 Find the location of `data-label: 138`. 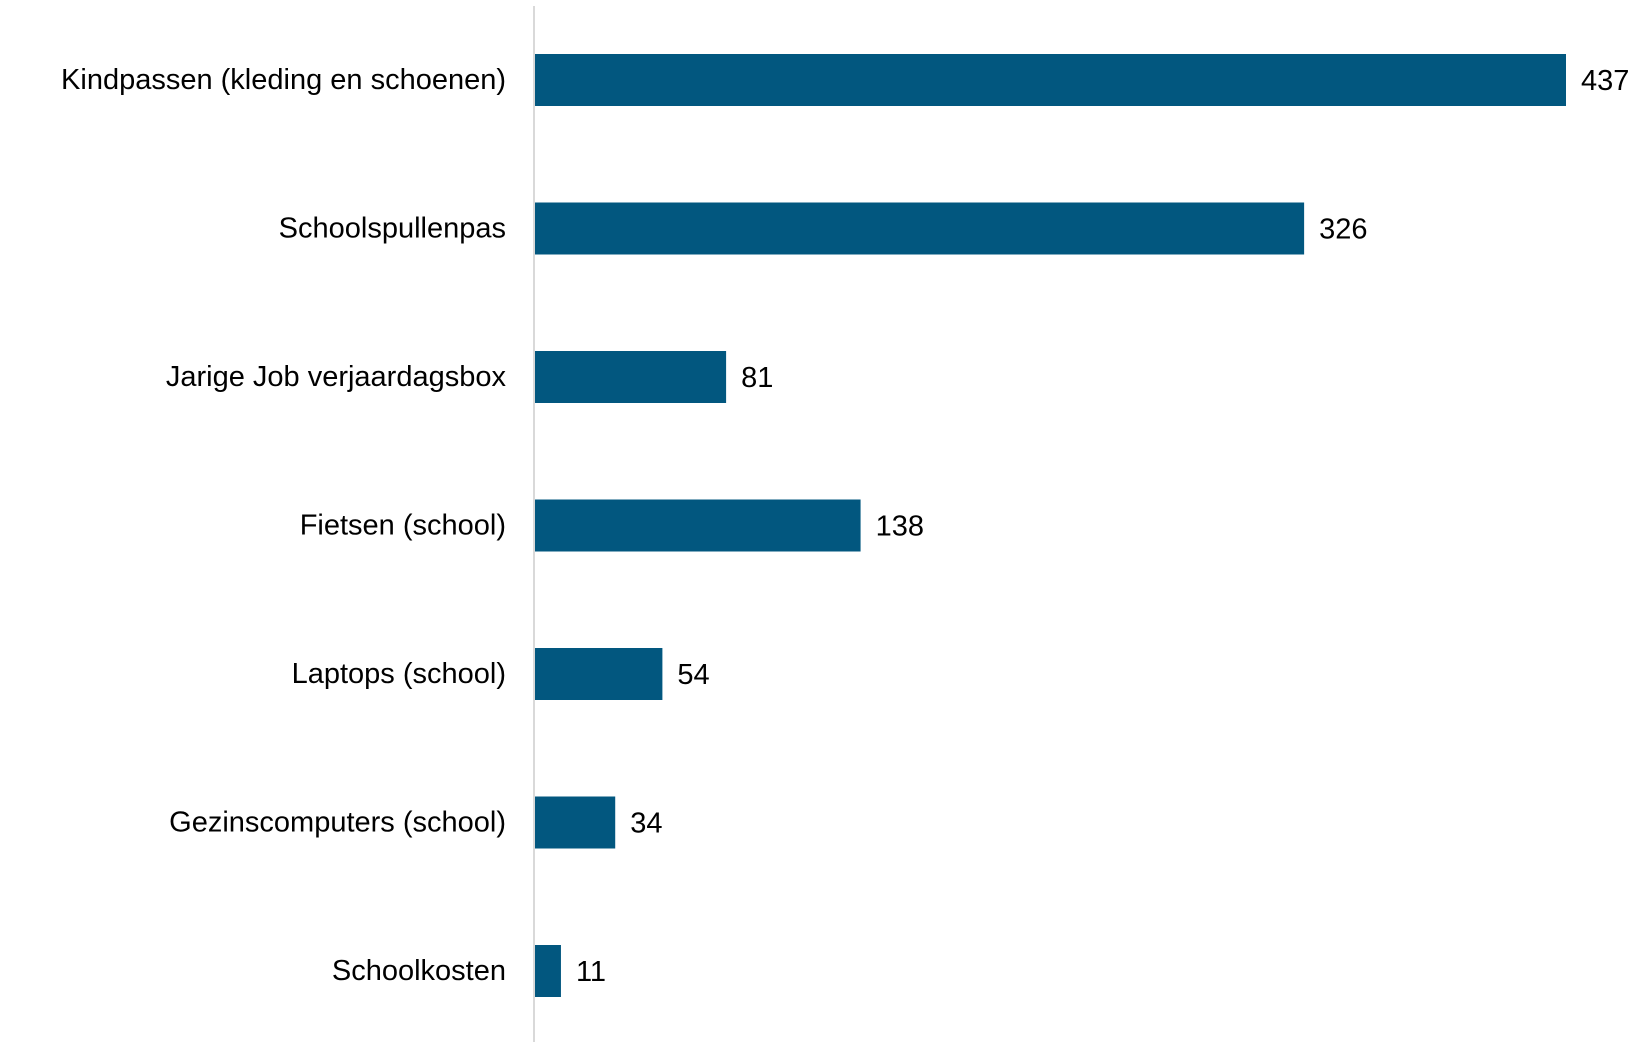

data-label: 138 is located at coordinates (900, 527).